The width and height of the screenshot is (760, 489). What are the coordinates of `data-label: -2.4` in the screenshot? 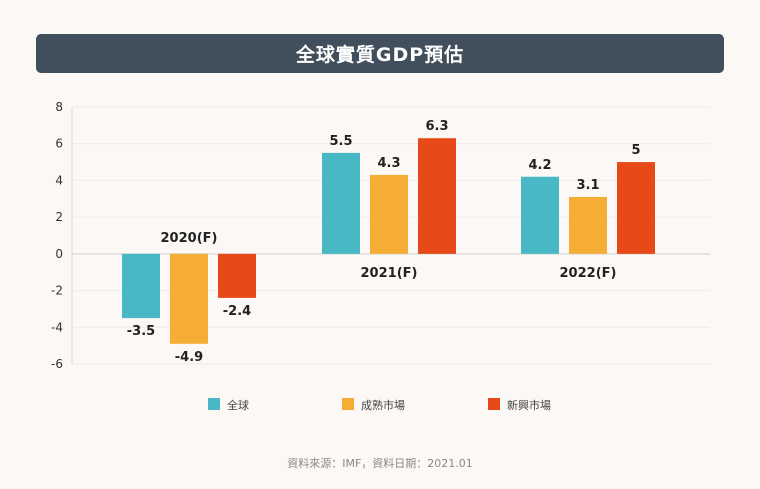 It's located at (237, 311).